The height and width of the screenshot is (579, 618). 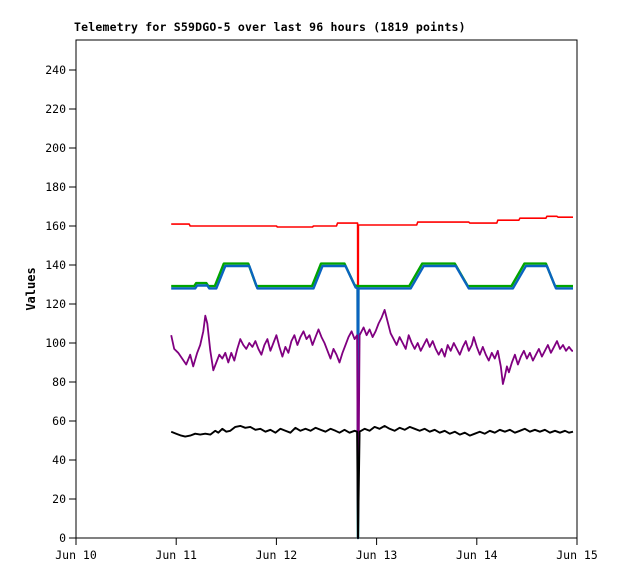 I want to click on y-tick-label: 120, so click(x=55, y=304).